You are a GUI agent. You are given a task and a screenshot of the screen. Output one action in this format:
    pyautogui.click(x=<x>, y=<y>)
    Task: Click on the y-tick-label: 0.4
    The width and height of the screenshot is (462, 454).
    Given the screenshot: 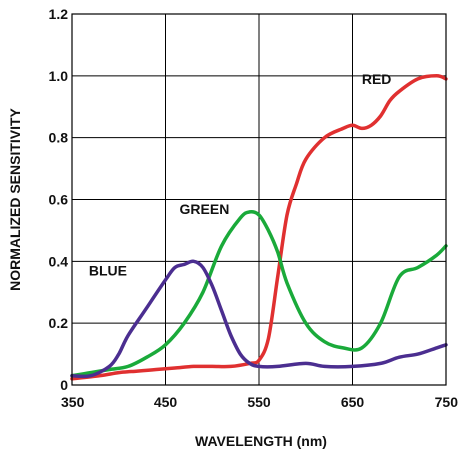 What is the action you would take?
    pyautogui.click(x=59, y=261)
    